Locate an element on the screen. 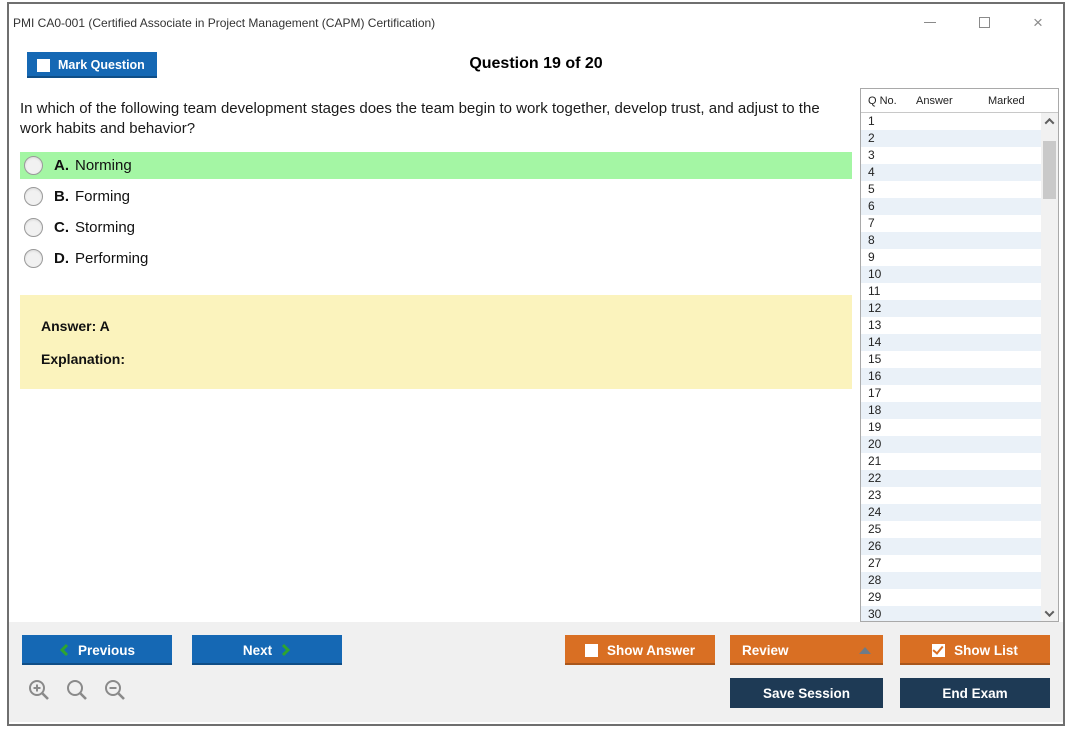  question-list-header: Q No. Answer Marked is located at coordinates (959, 101).